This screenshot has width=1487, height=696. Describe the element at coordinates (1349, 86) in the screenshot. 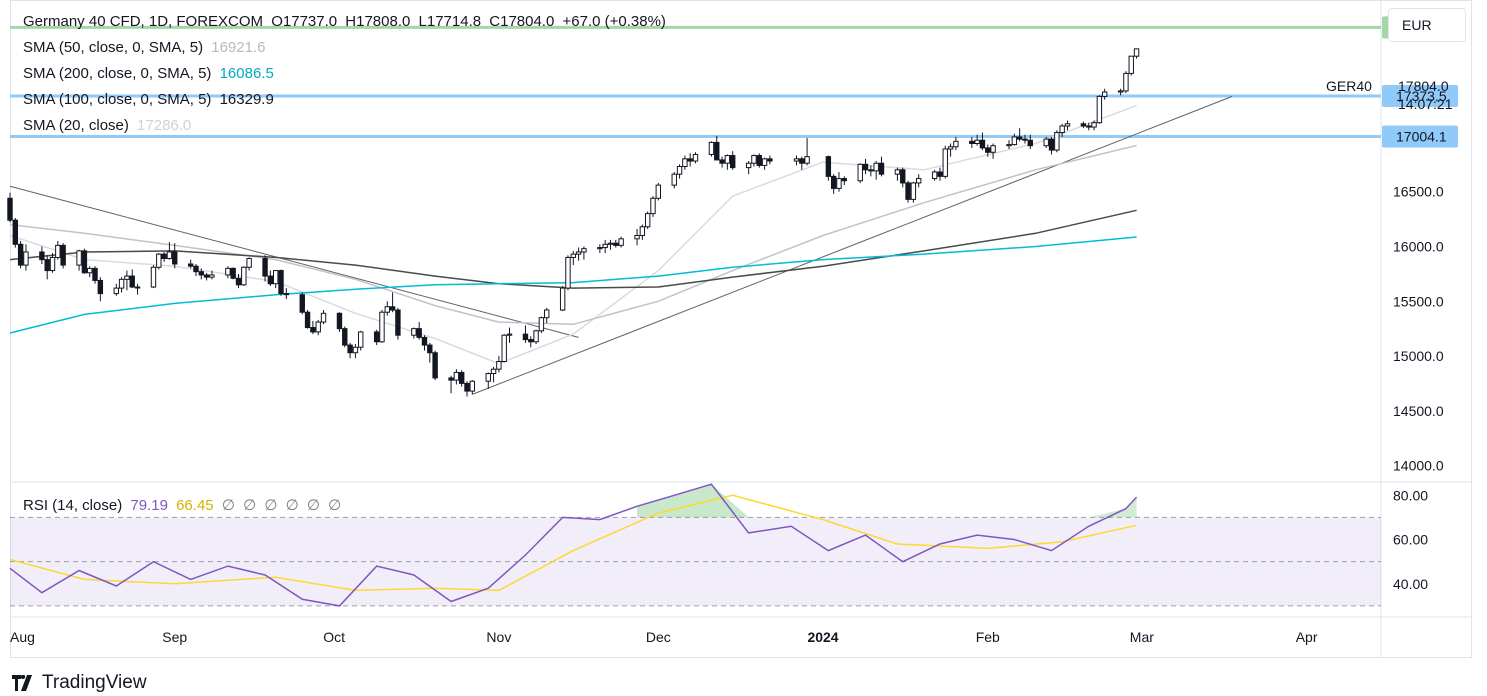

I see `symbol-tag: GER40` at that location.